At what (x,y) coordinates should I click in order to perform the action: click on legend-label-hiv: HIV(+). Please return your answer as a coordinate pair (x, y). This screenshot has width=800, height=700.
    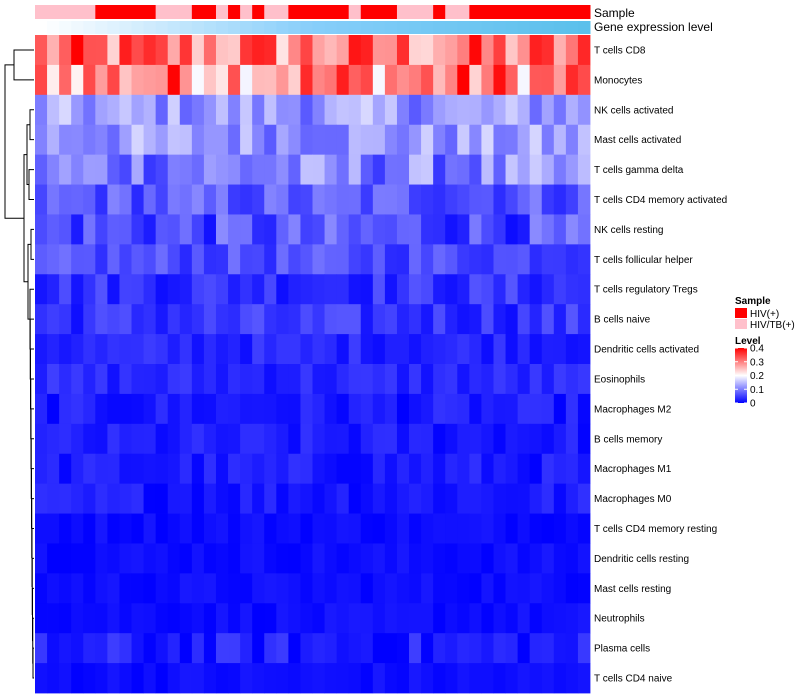
    Looking at the image, I should click on (764, 314).